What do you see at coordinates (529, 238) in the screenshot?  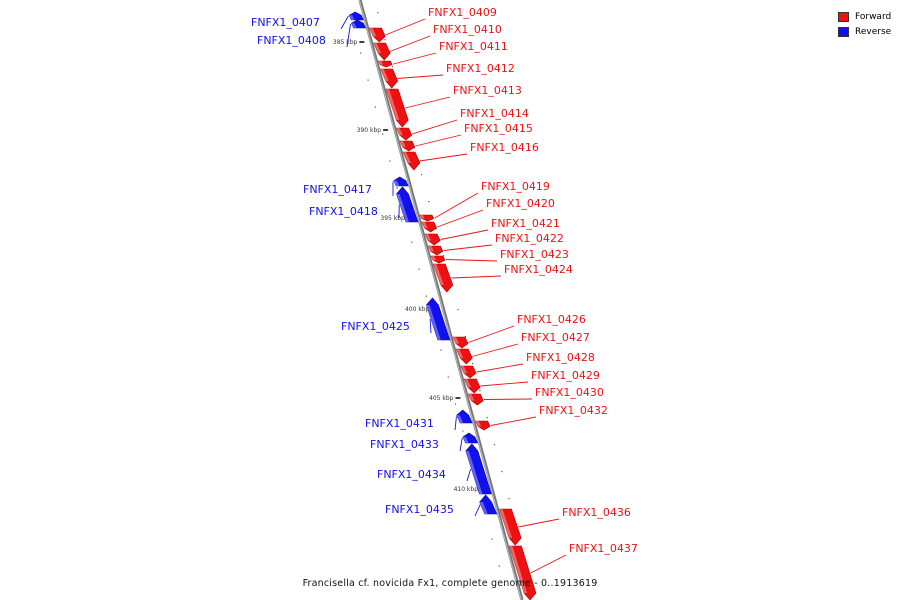 I see `gene-label-fnfx1_0422: FNFX1_0422` at bounding box center [529, 238].